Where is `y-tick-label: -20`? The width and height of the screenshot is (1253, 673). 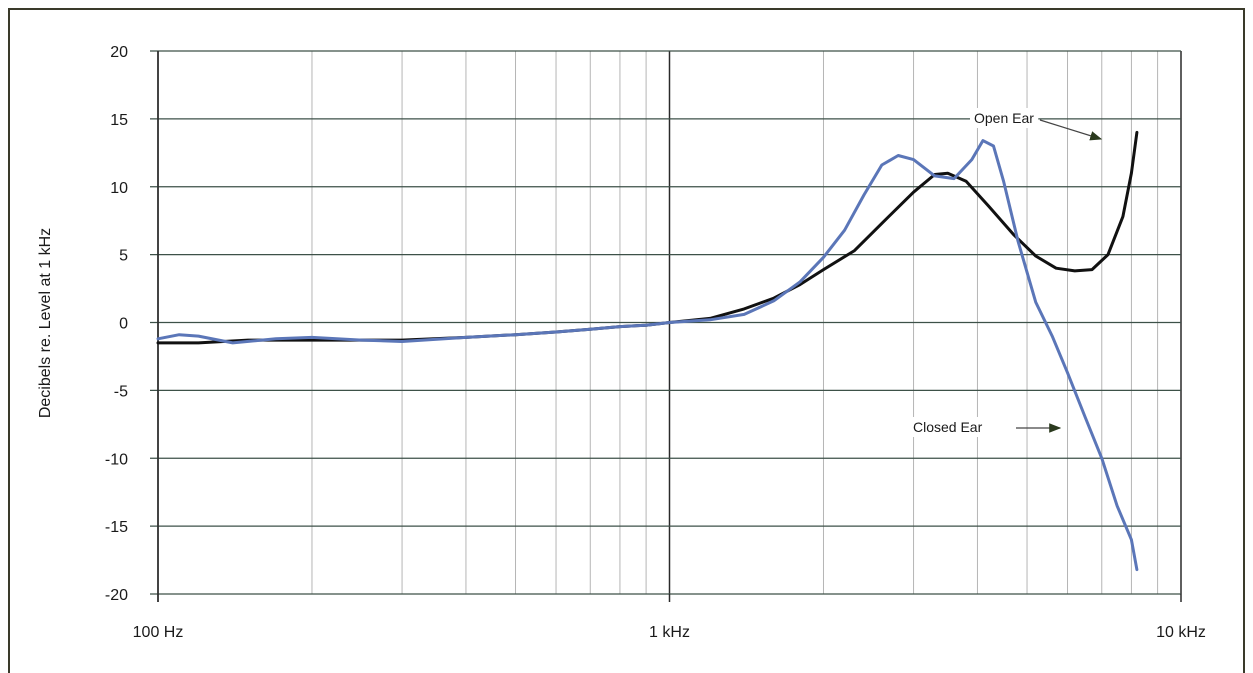
y-tick-label: -20 is located at coordinates (116, 595).